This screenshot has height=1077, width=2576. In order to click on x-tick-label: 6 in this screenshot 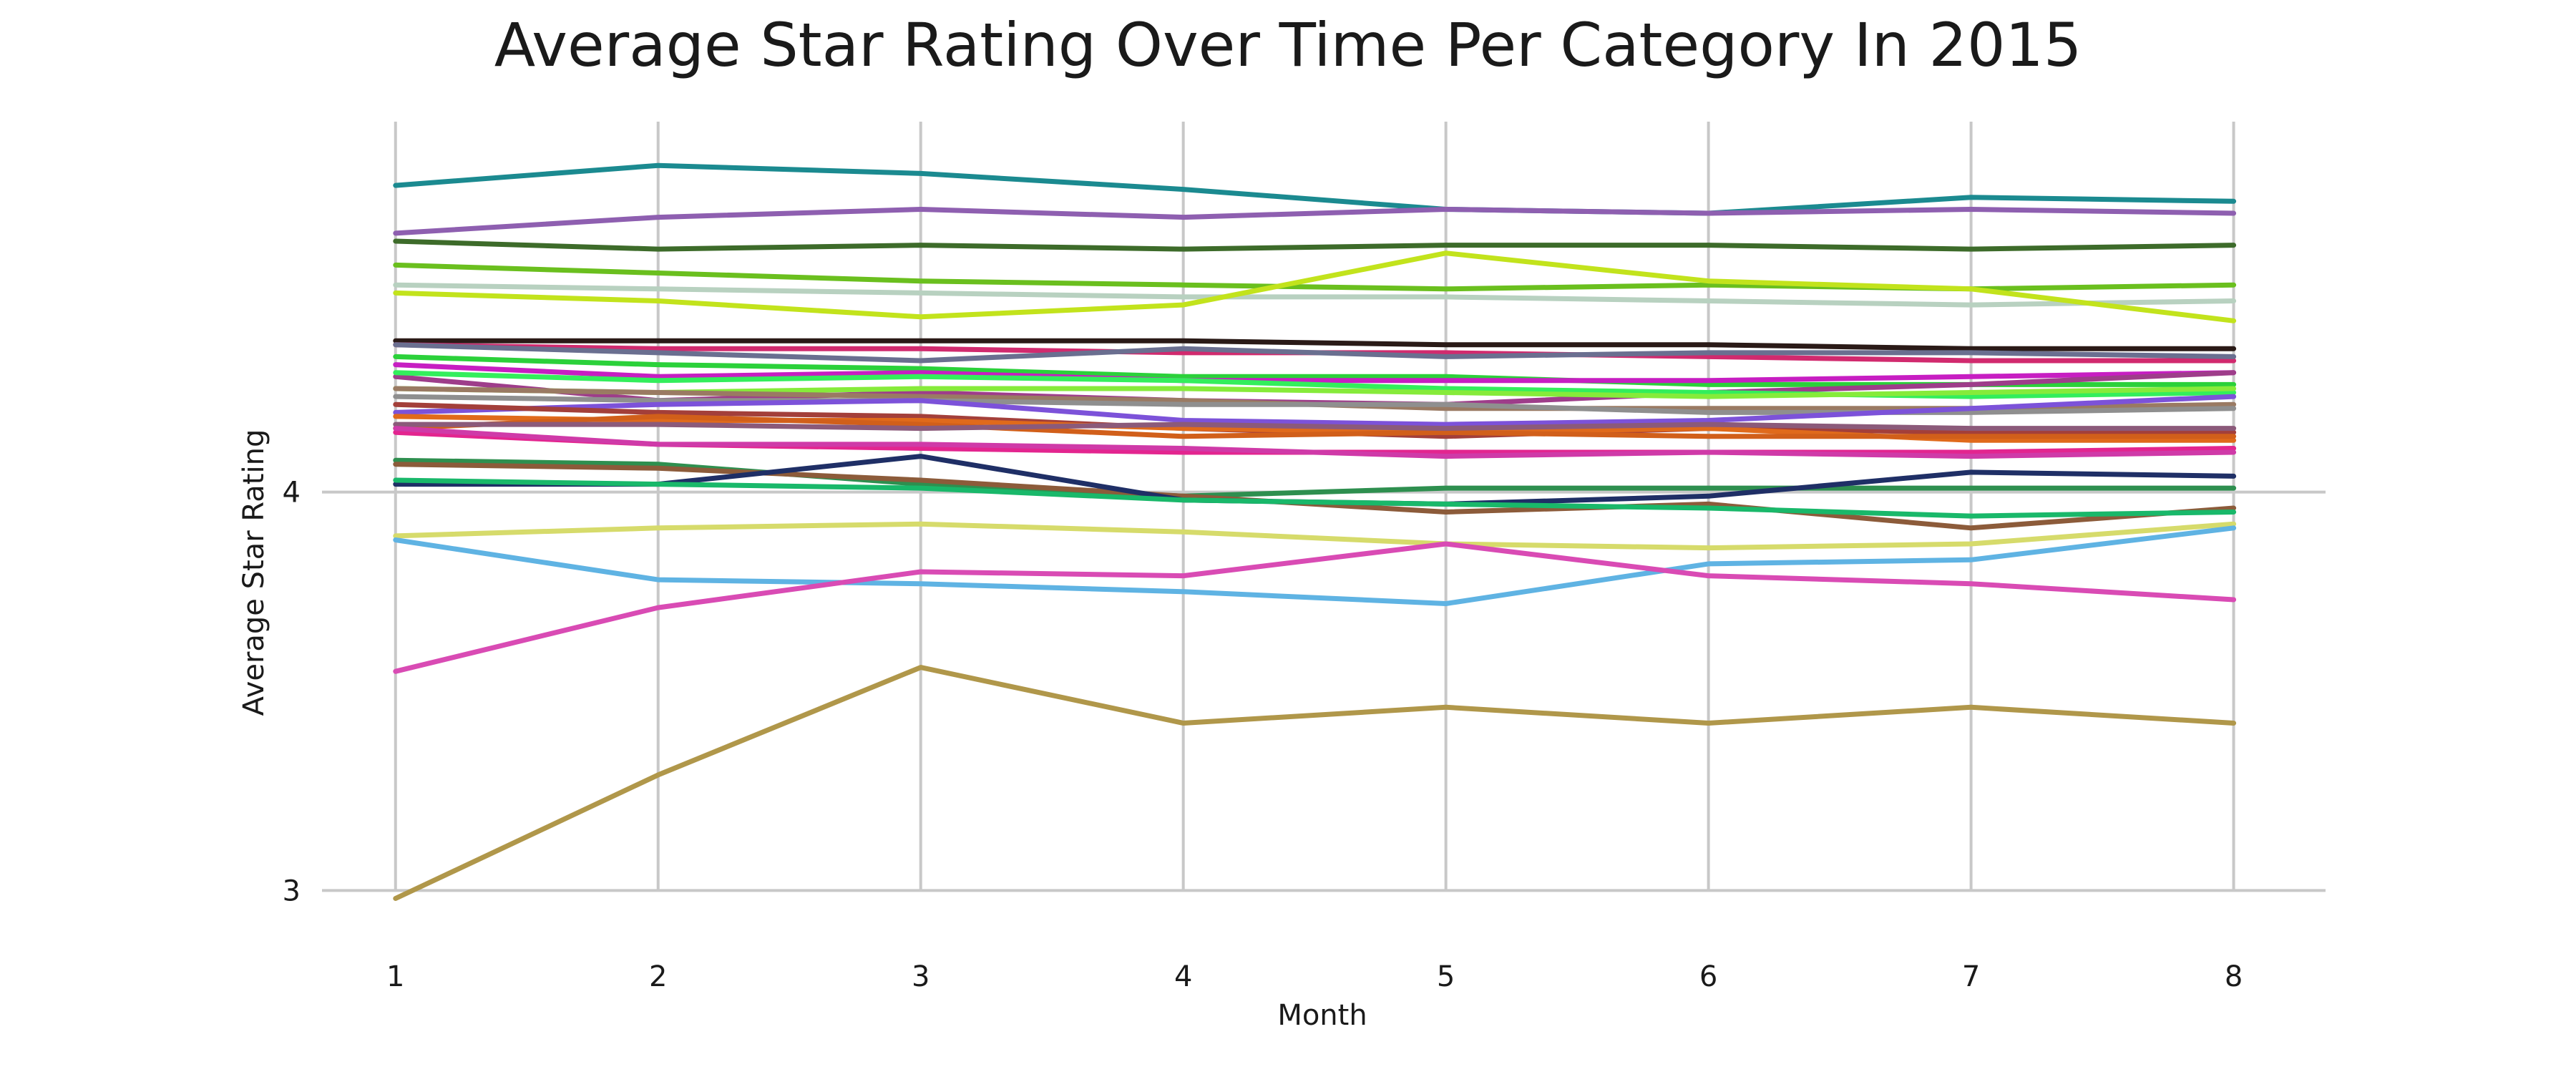, I will do `click(1708, 976)`.